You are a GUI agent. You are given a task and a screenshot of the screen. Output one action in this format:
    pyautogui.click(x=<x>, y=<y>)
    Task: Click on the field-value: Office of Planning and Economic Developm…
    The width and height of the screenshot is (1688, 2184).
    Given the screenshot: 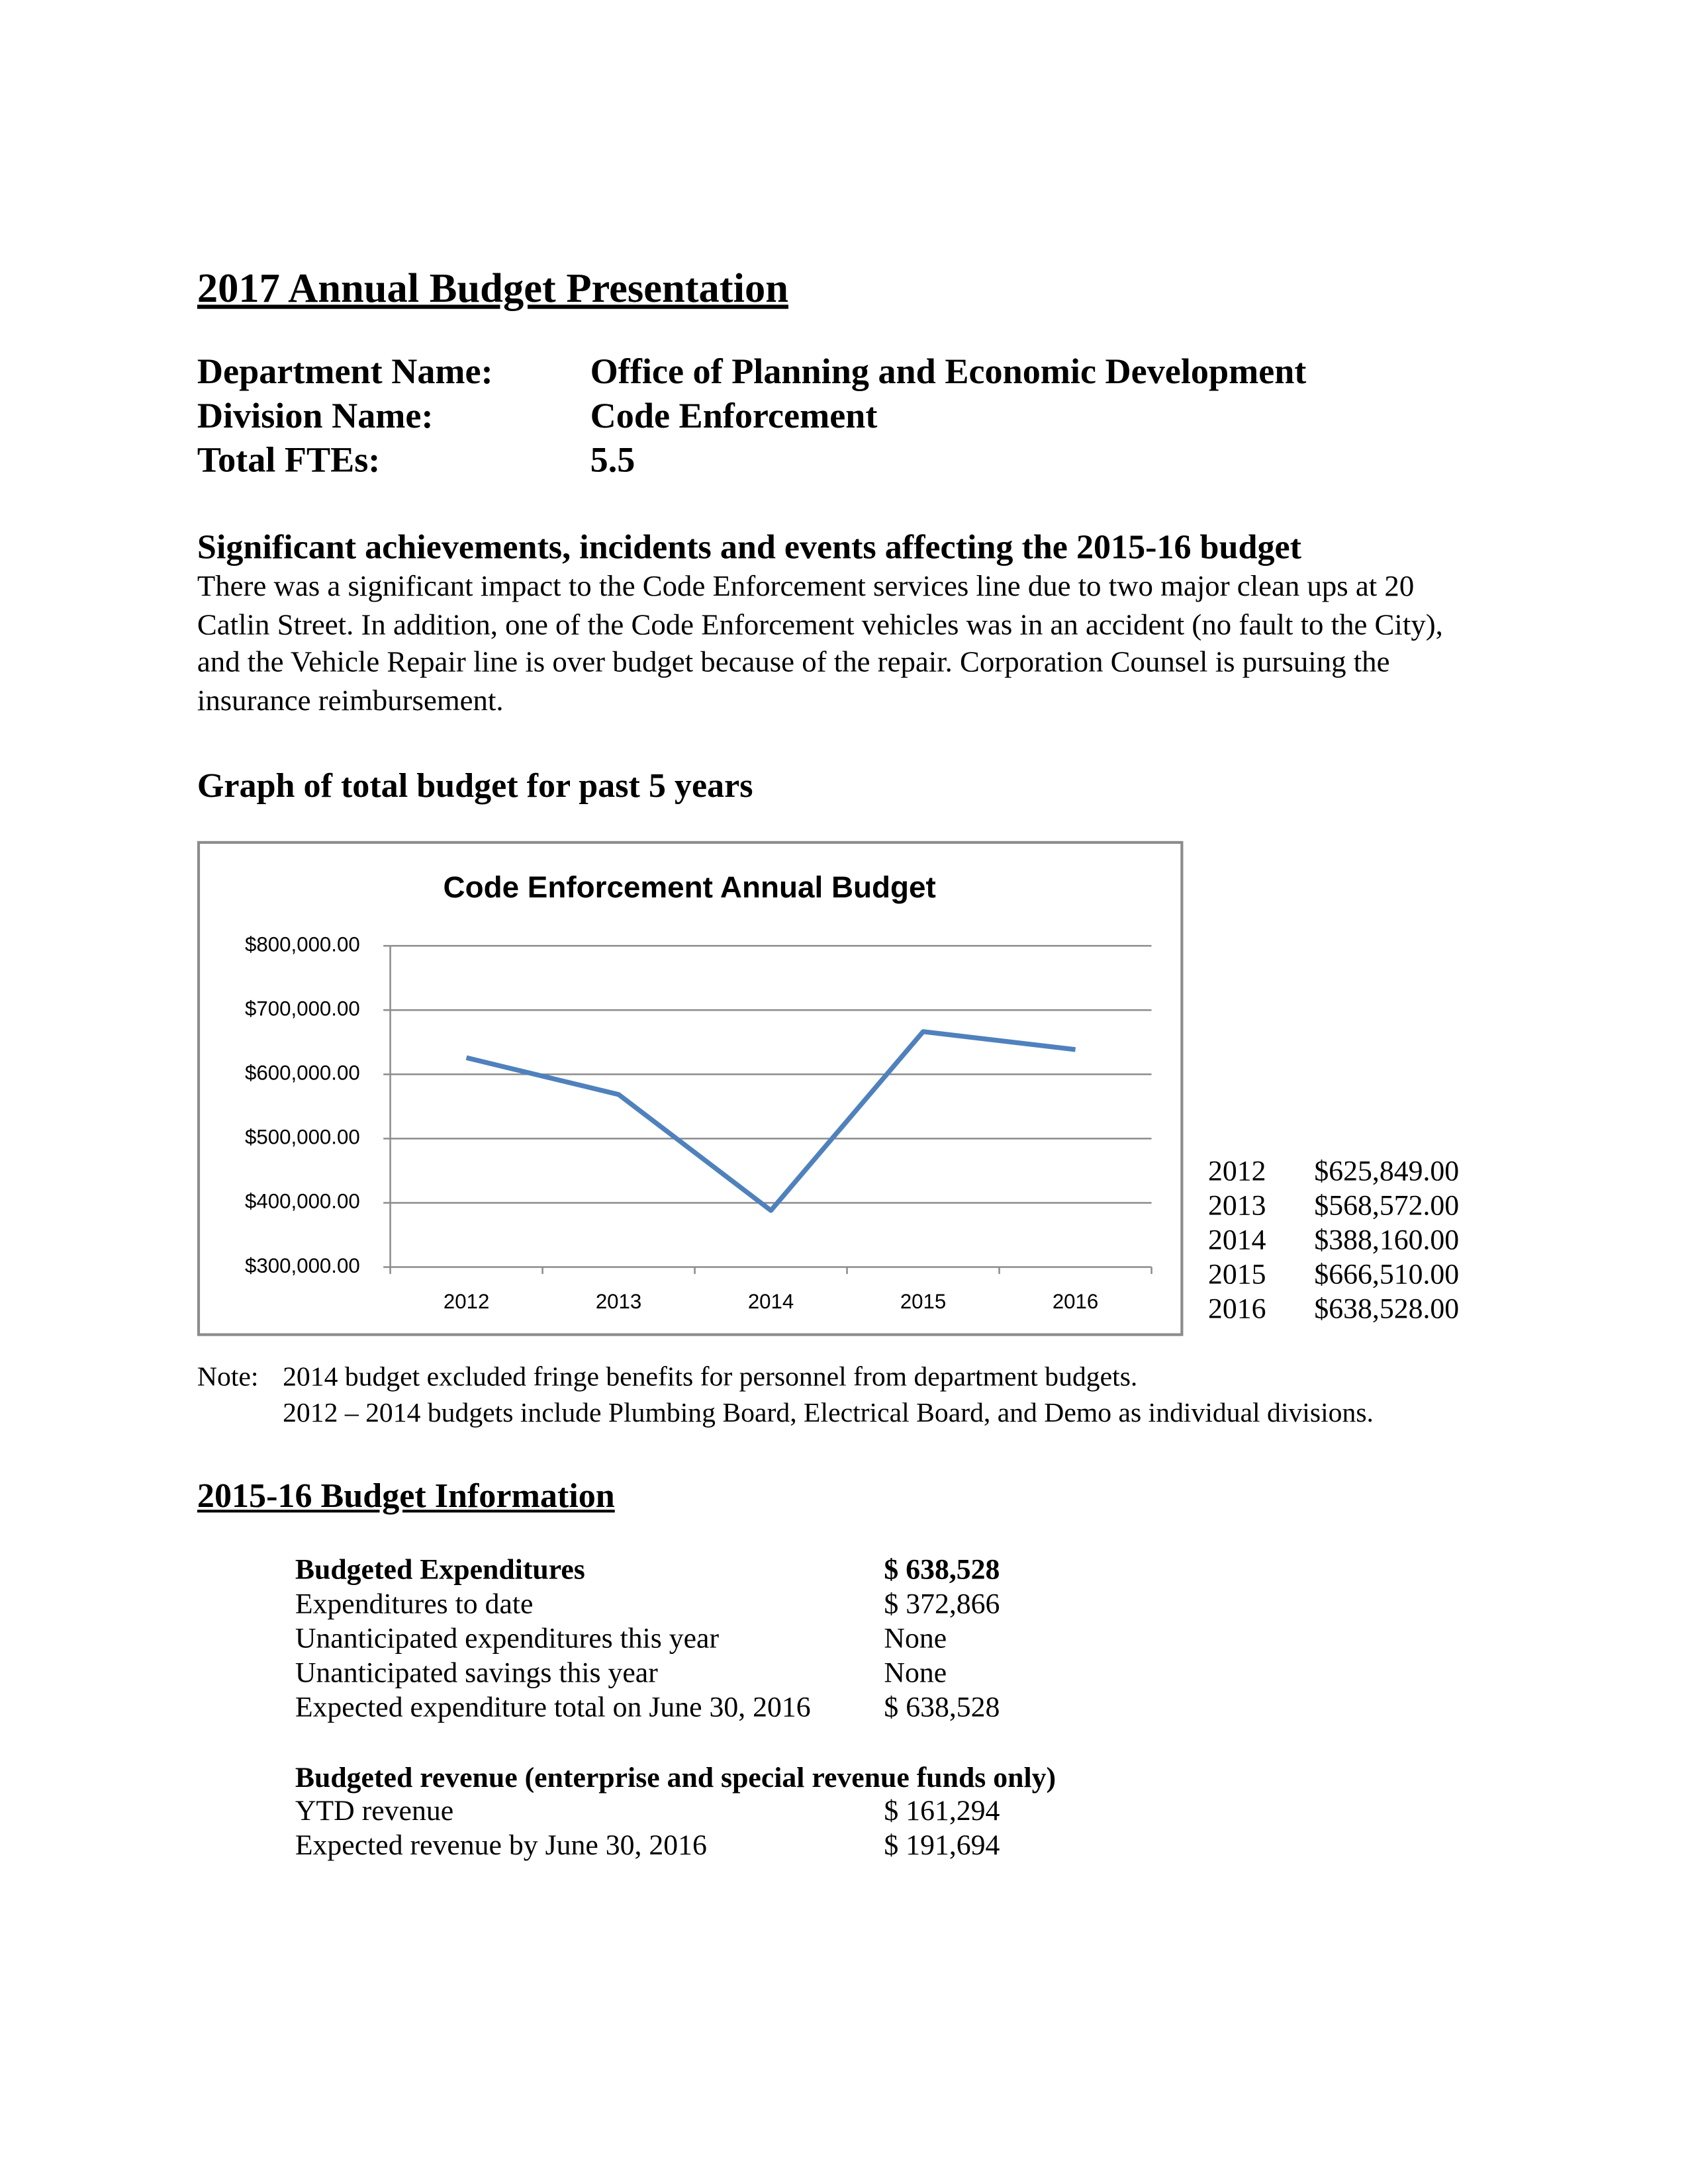 What is the action you would take?
    pyautogui.click(x=948, y=371)
    